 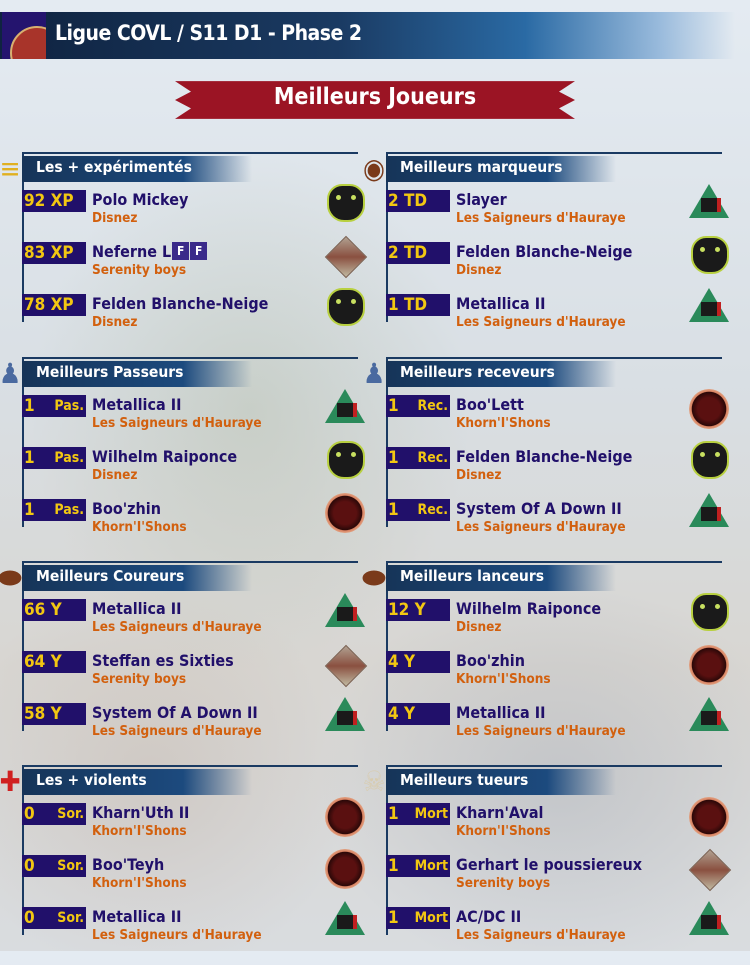 I want to click on player-row: 2 TD Slayer Les Saigneurs d'Hauraye, so click(x=546, y=213).